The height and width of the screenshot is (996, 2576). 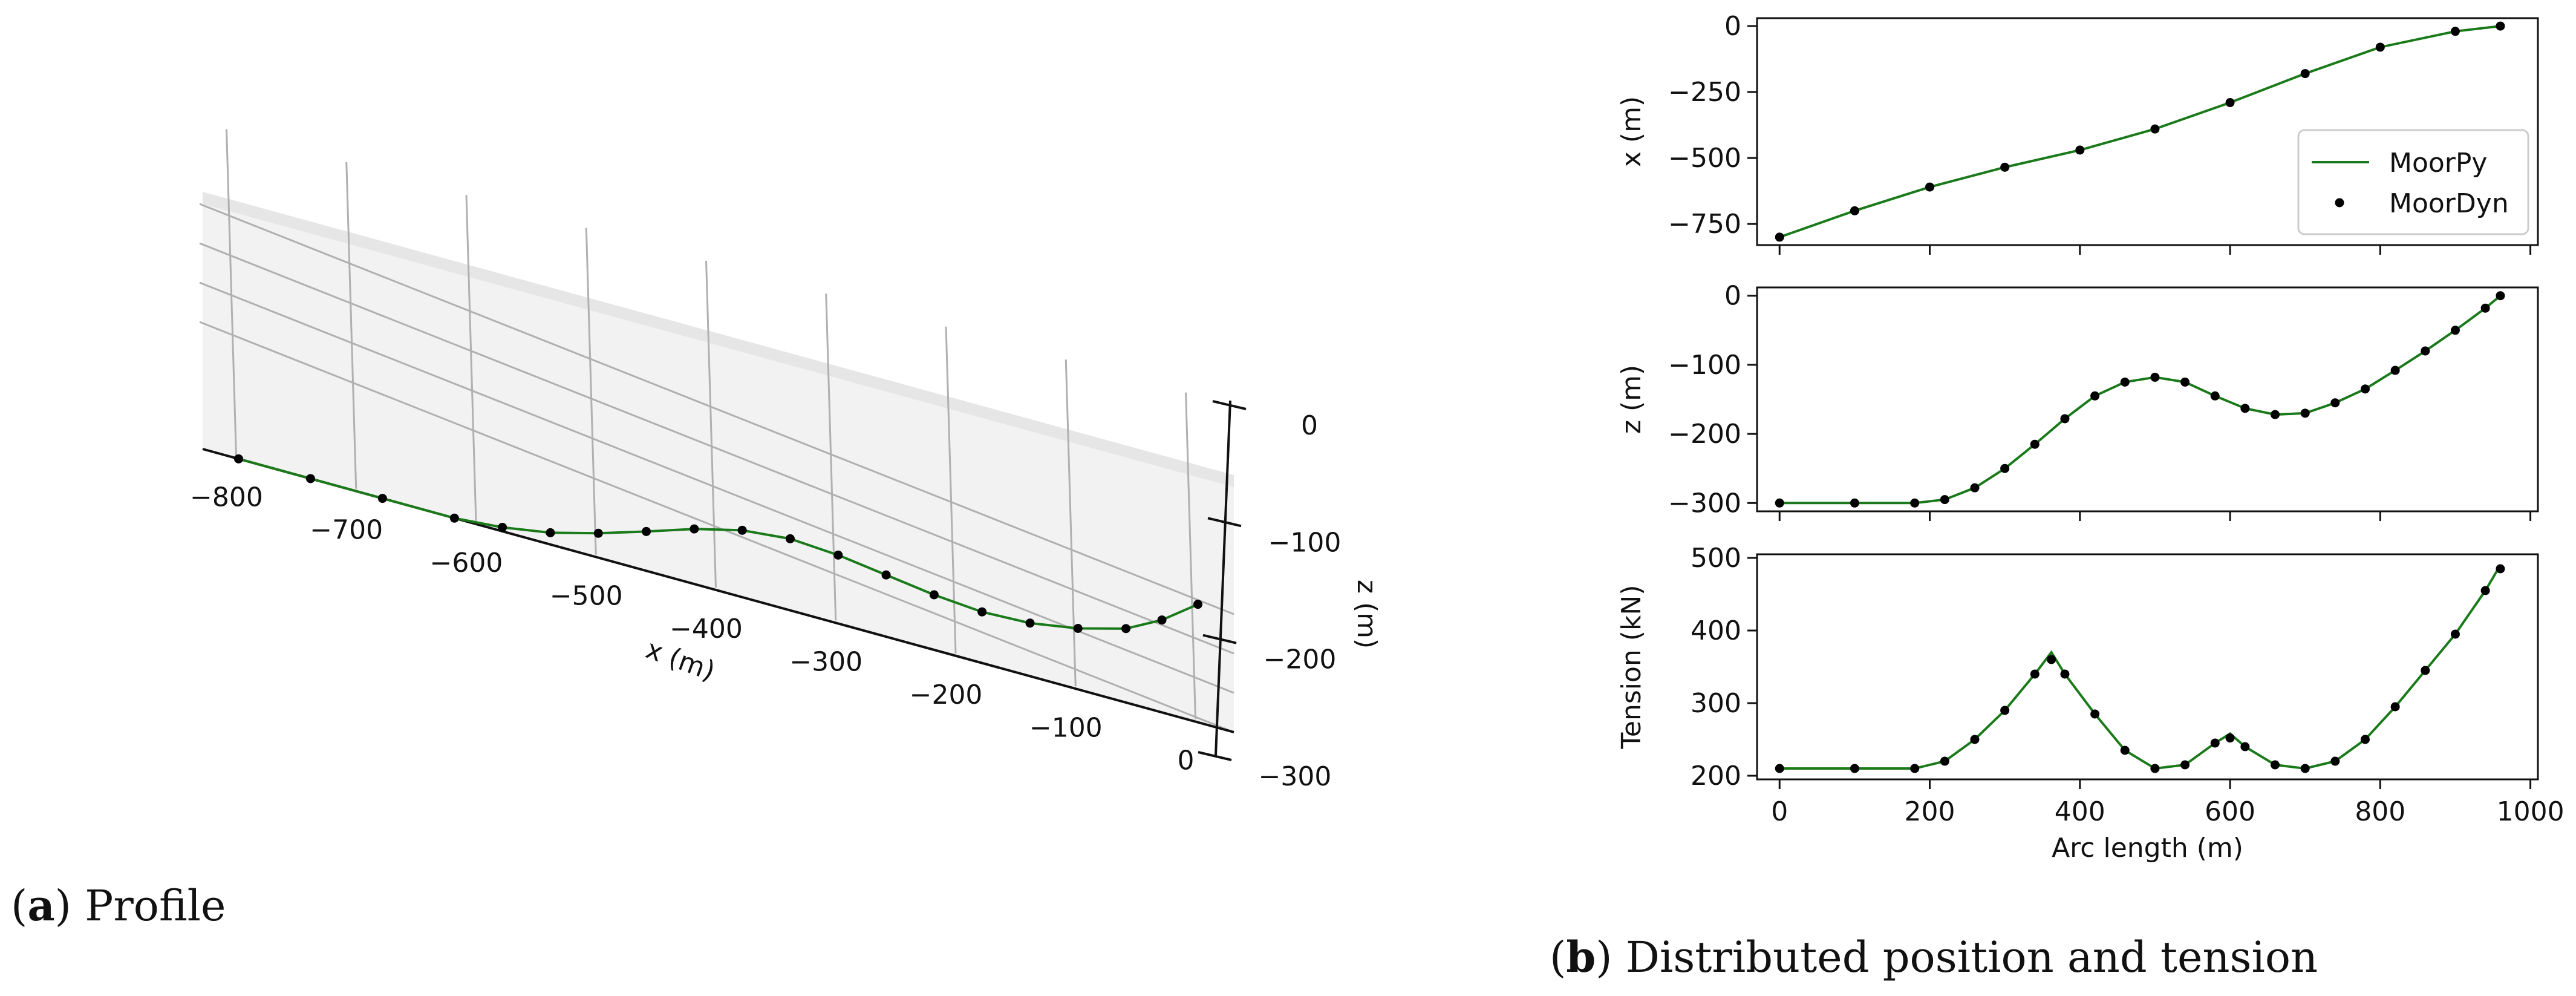 I want to click on legend-moordyn-label: MoorDyn, so click(x=2449, y=203).